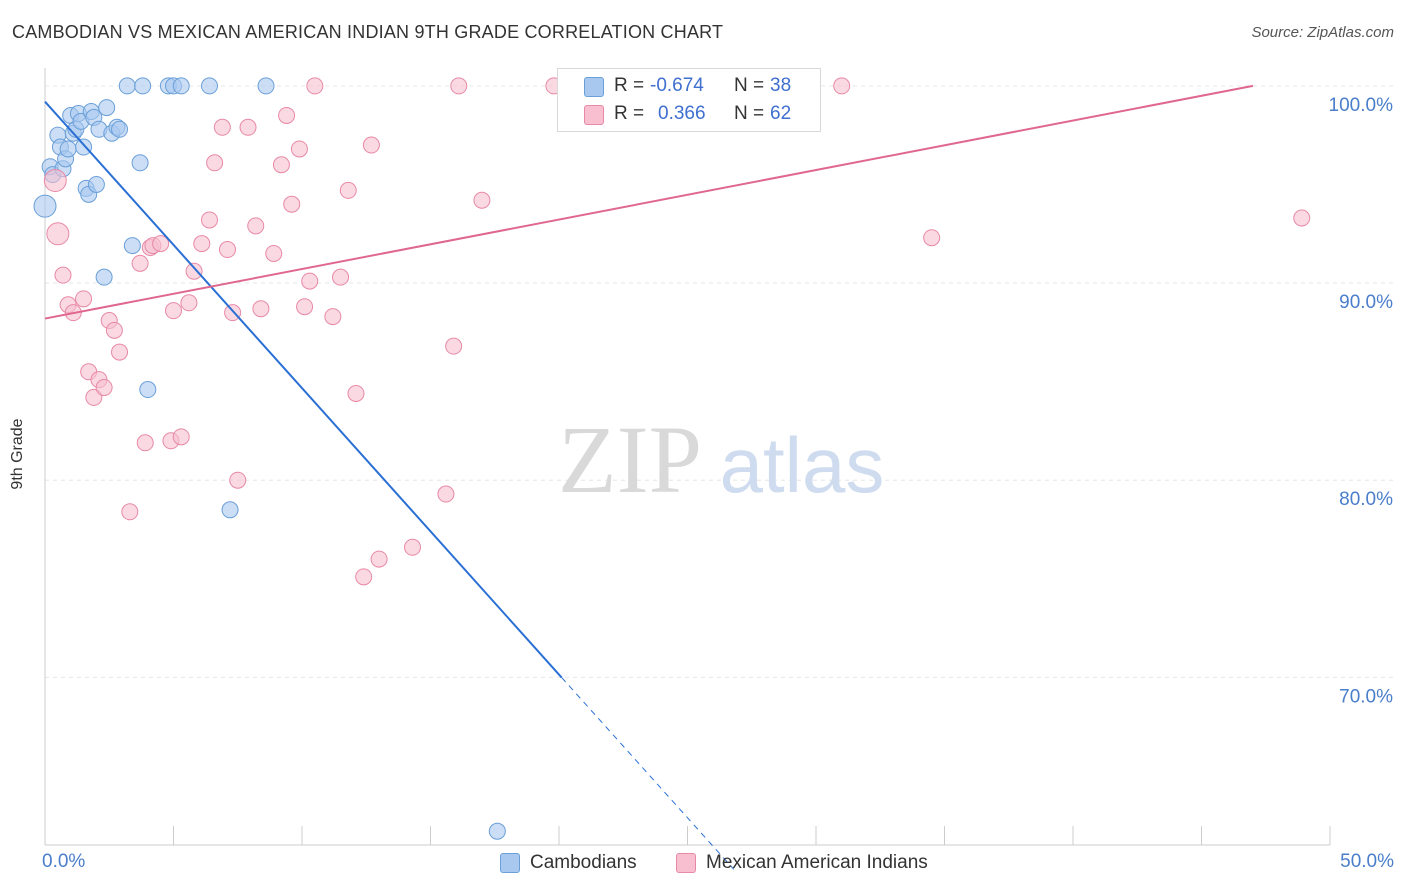 This screenshot has width=1406, height=892. Describe the element at coordinates (677, 85) in the screenshot. I see `legend-r-value: -0.674` at that location.